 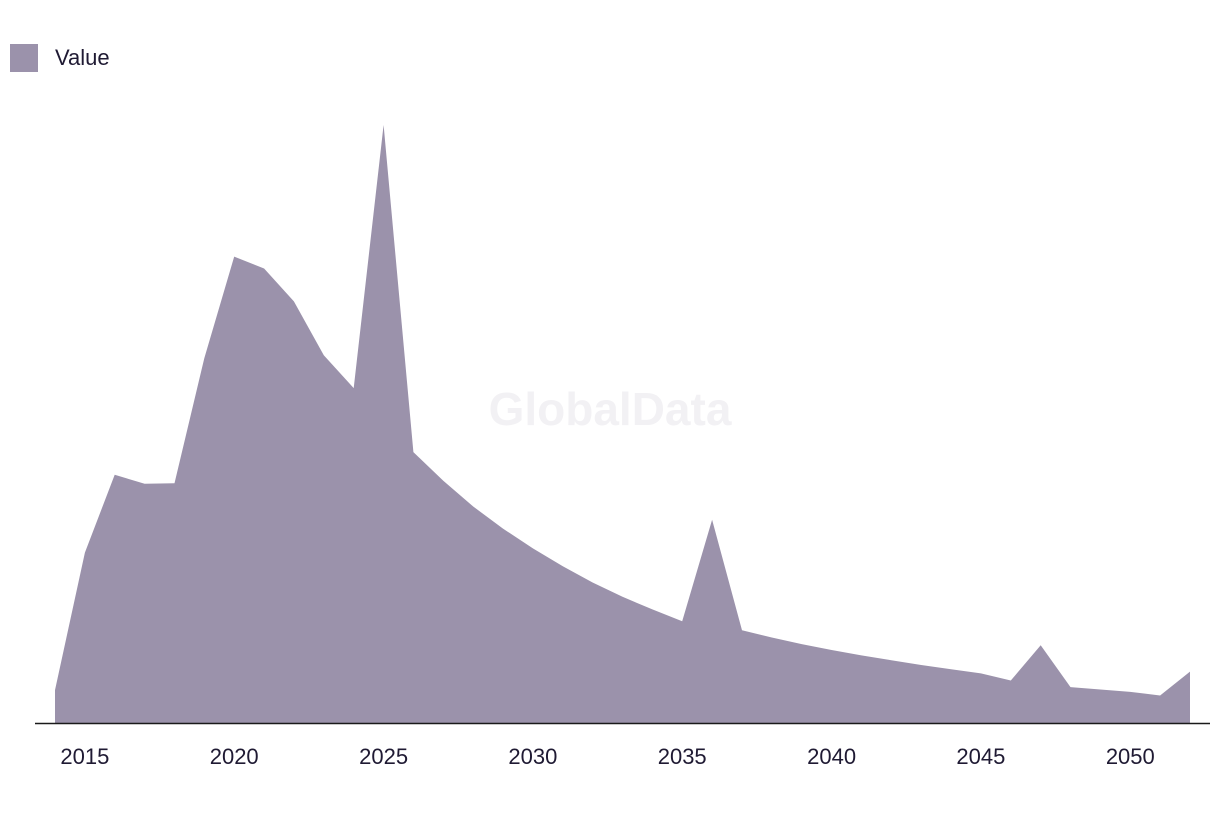 I want to click on legend-swatch, so click(x=24, y=58).